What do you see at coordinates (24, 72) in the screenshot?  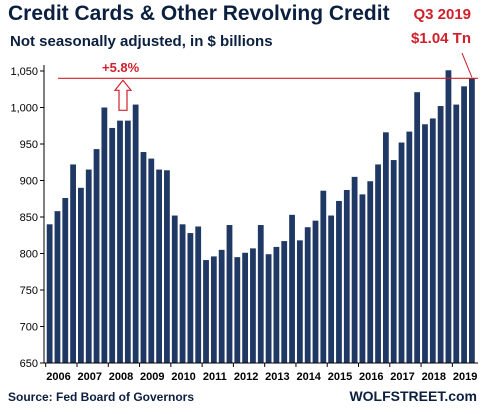 I see `y-tick-label: 1,050` at bounding box center [24, 72].